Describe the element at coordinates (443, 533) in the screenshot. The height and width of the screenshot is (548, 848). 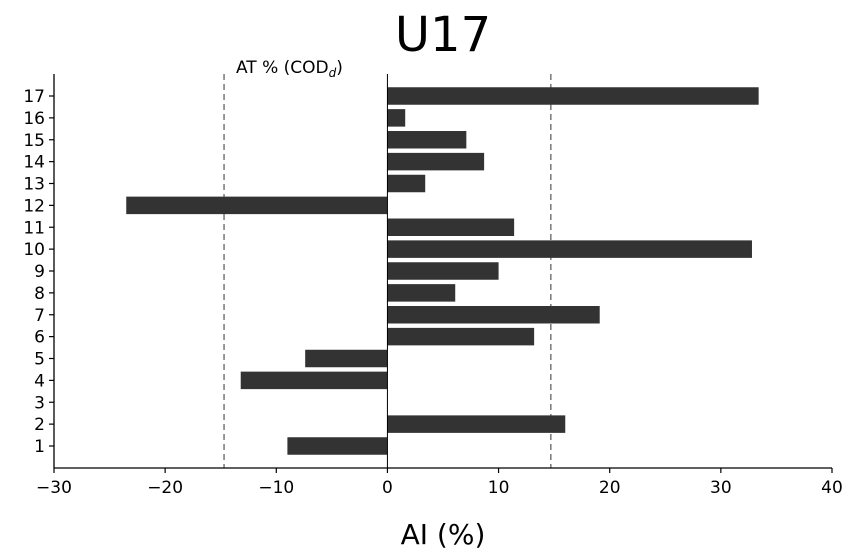
I see `x-axis-title: AI (%)` at that location.